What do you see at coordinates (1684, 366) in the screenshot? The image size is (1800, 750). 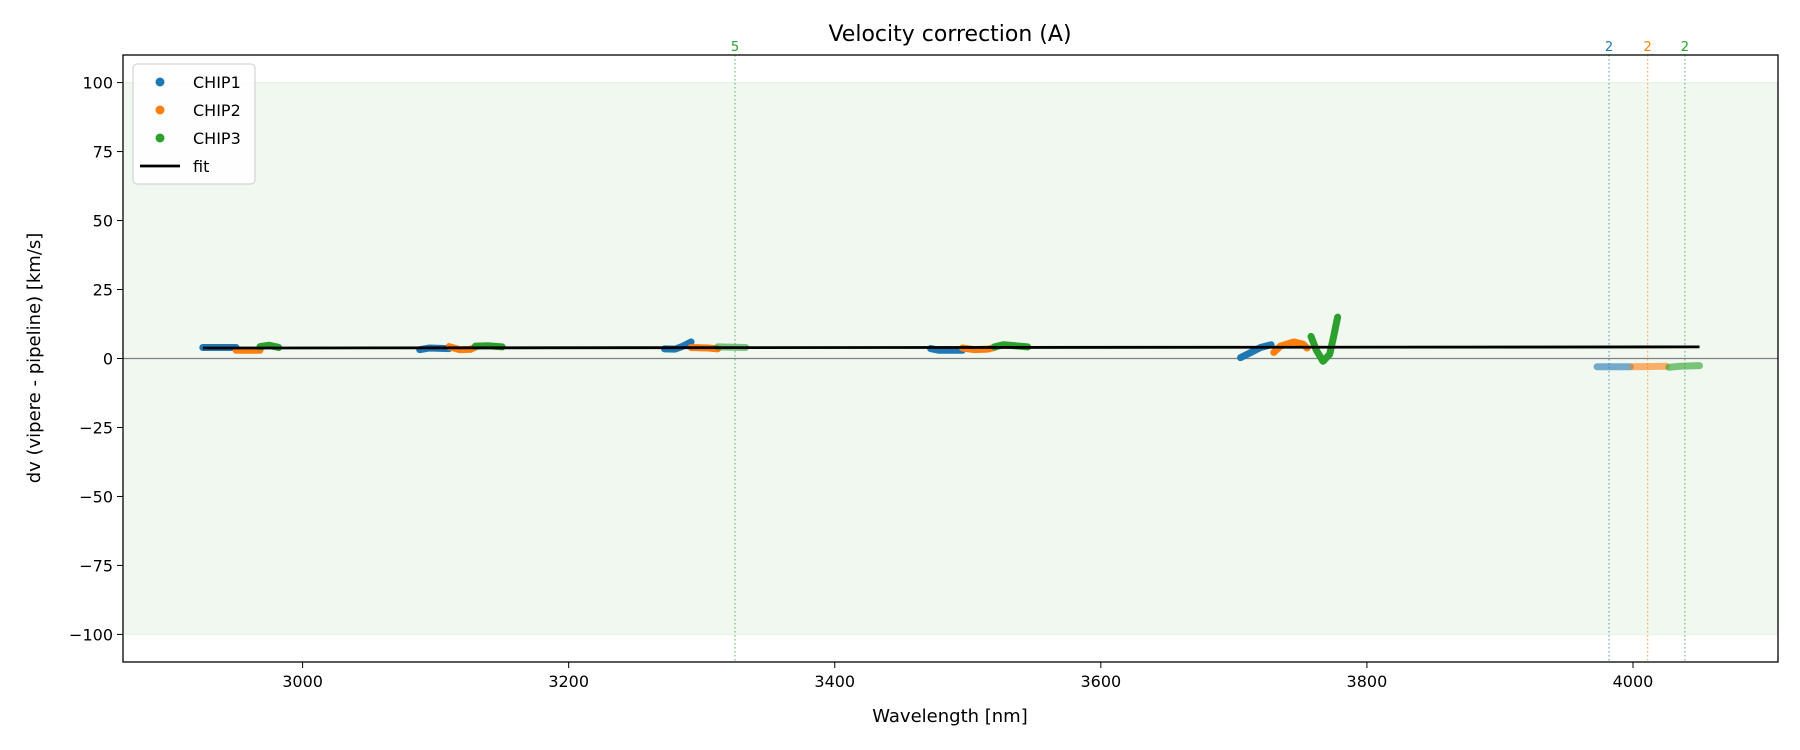 I see `series-chip3-segment` at bounding box center [1684, 366].